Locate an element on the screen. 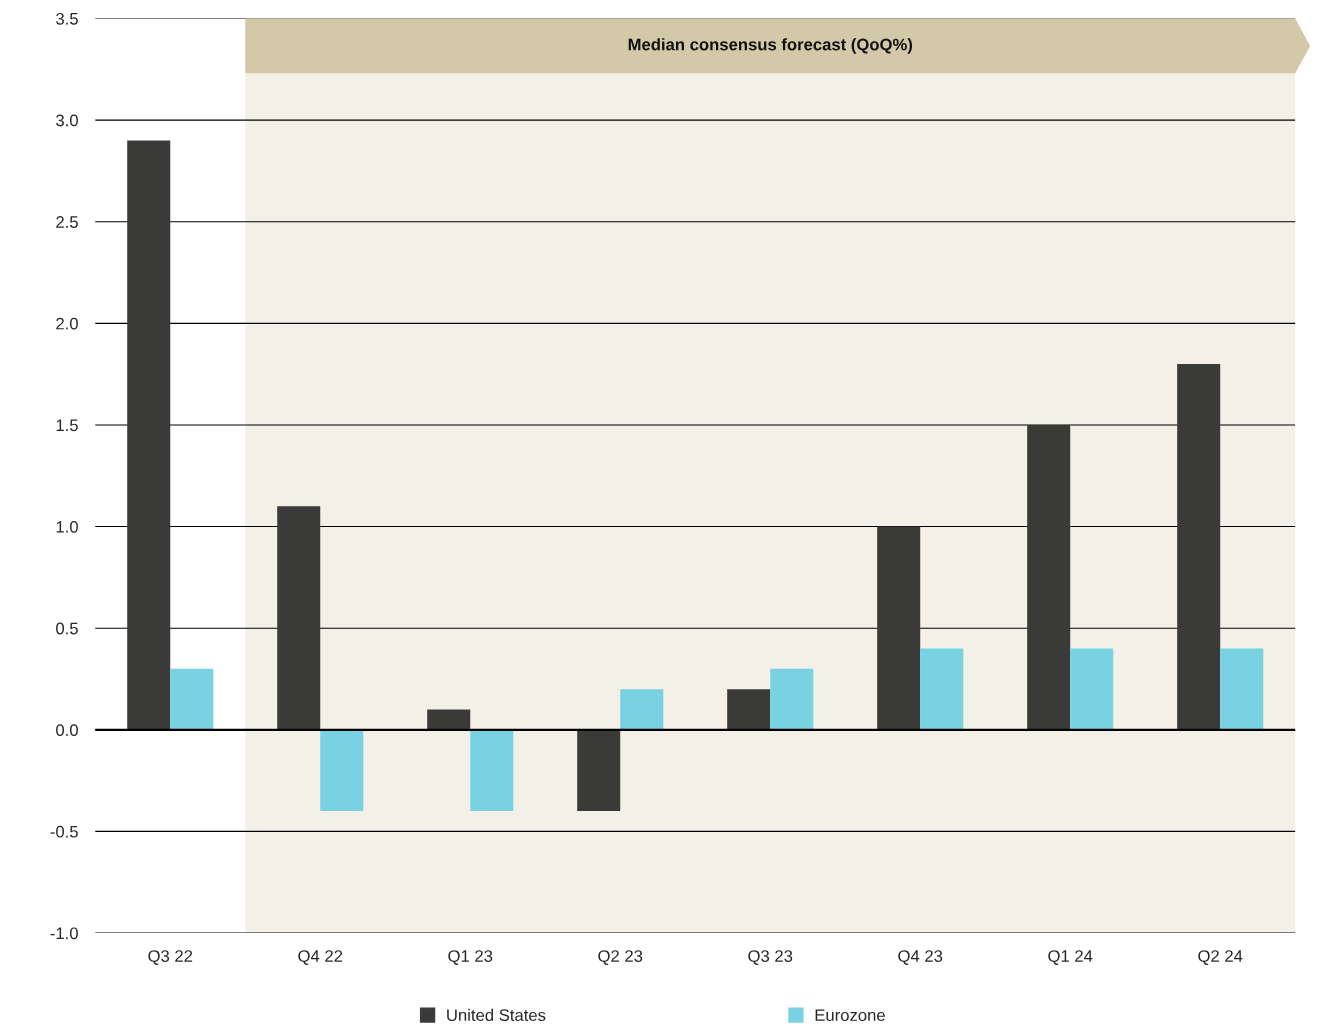 The height and width of the screenshot is (1027, 1323). y-tick-label: 3.5 is located at coordinates (67, 18).